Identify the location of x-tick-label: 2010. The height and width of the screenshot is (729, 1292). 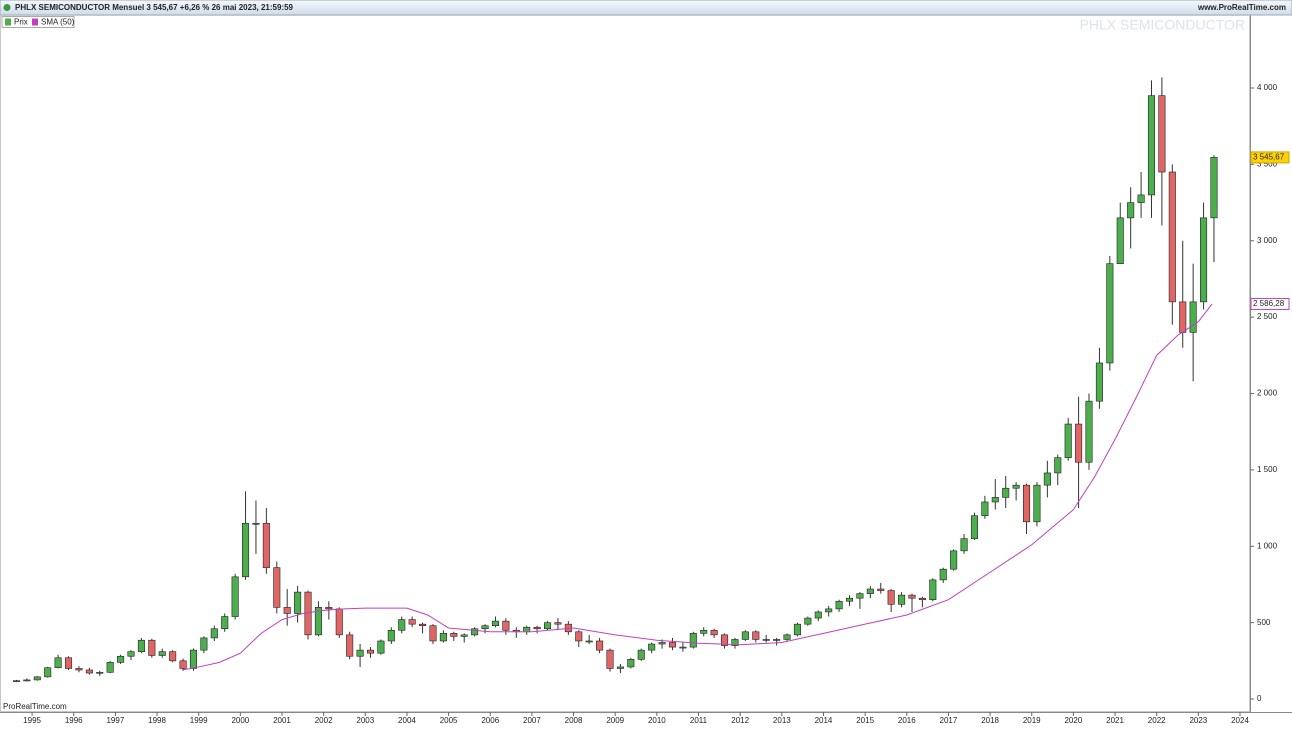
(657, 720).